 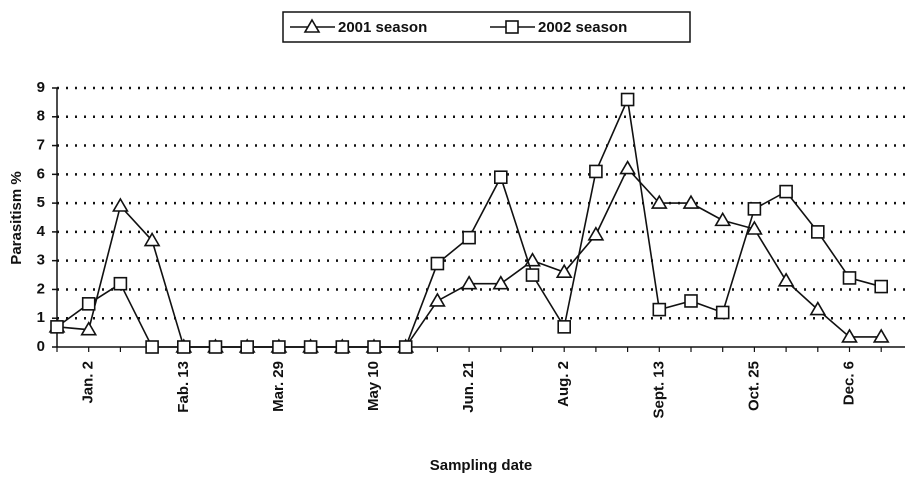 I want to click on x-axis-label: Sampling date, so click(x=481, y=465).